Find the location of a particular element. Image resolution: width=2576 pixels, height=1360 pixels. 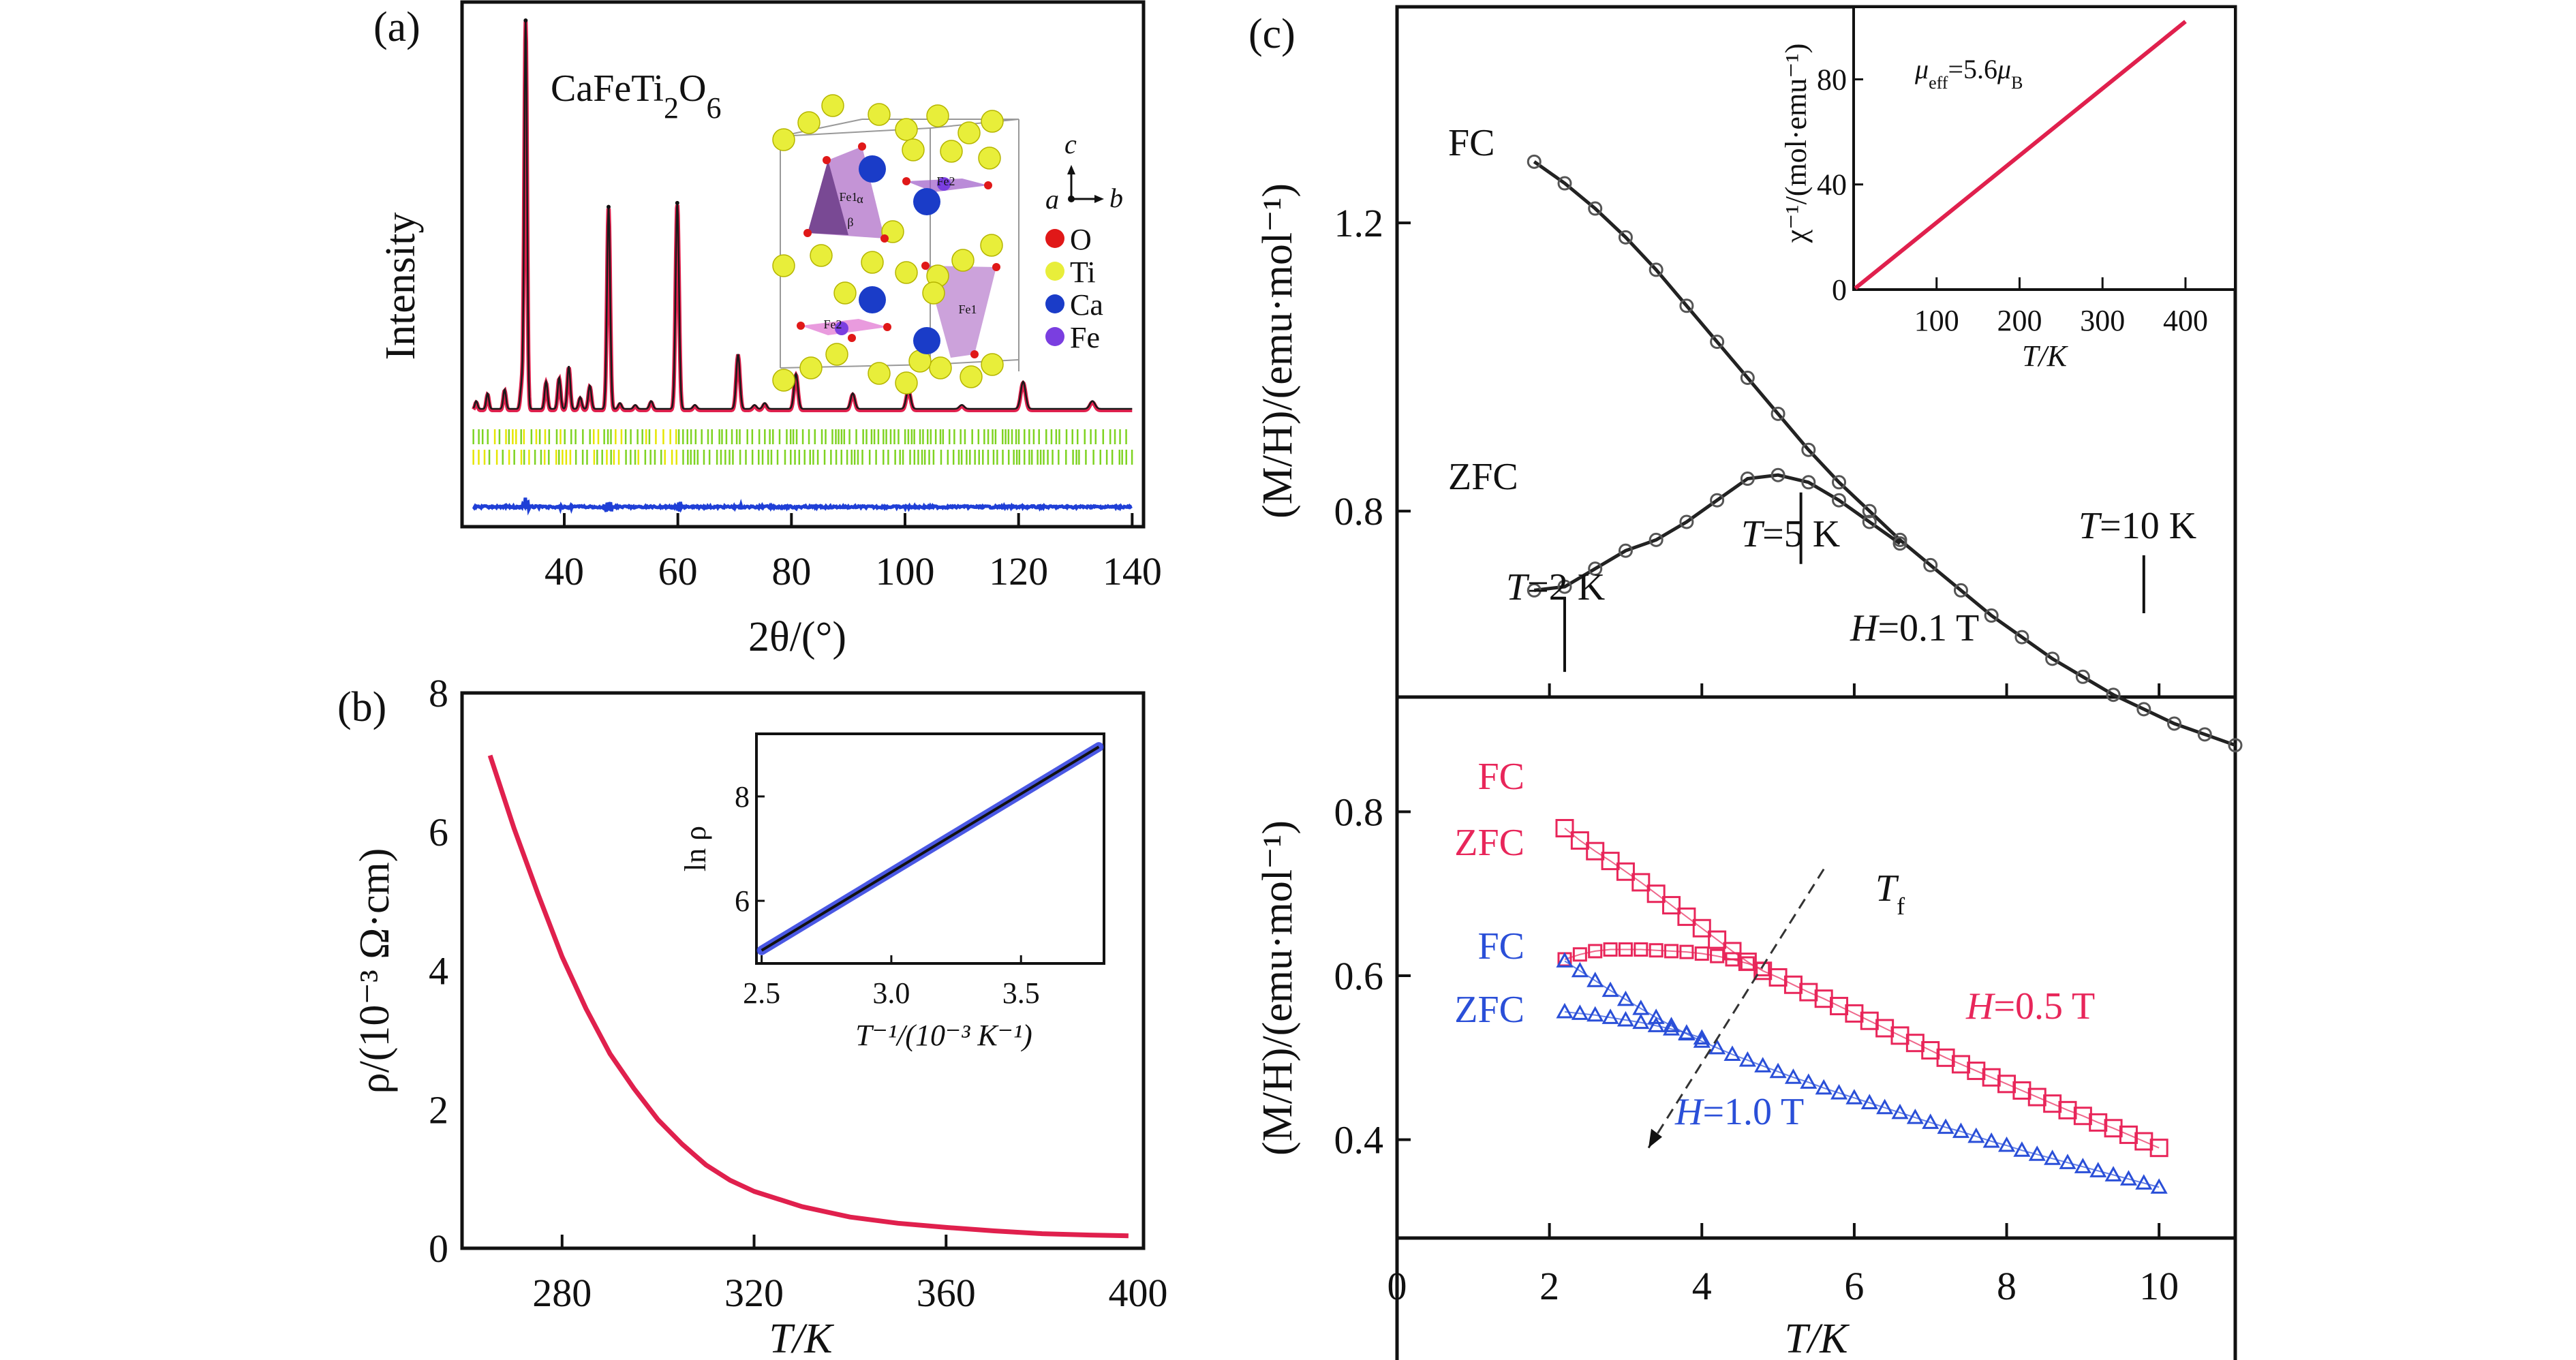

site-label: Fe2 is located at coordinates (833, 324).